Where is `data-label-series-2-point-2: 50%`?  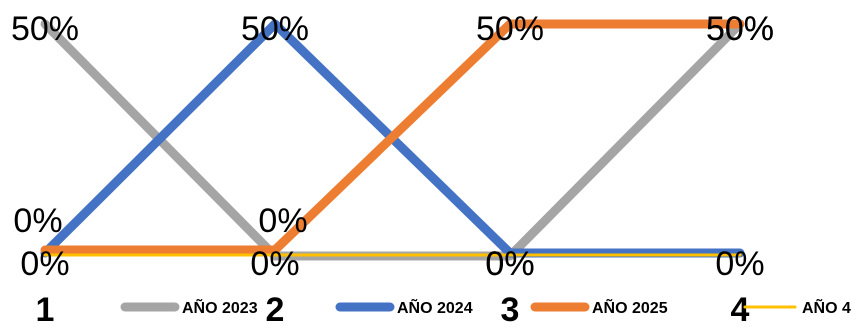 data-label-series-2-point-2: 50% is located at coordinates (275, 29).